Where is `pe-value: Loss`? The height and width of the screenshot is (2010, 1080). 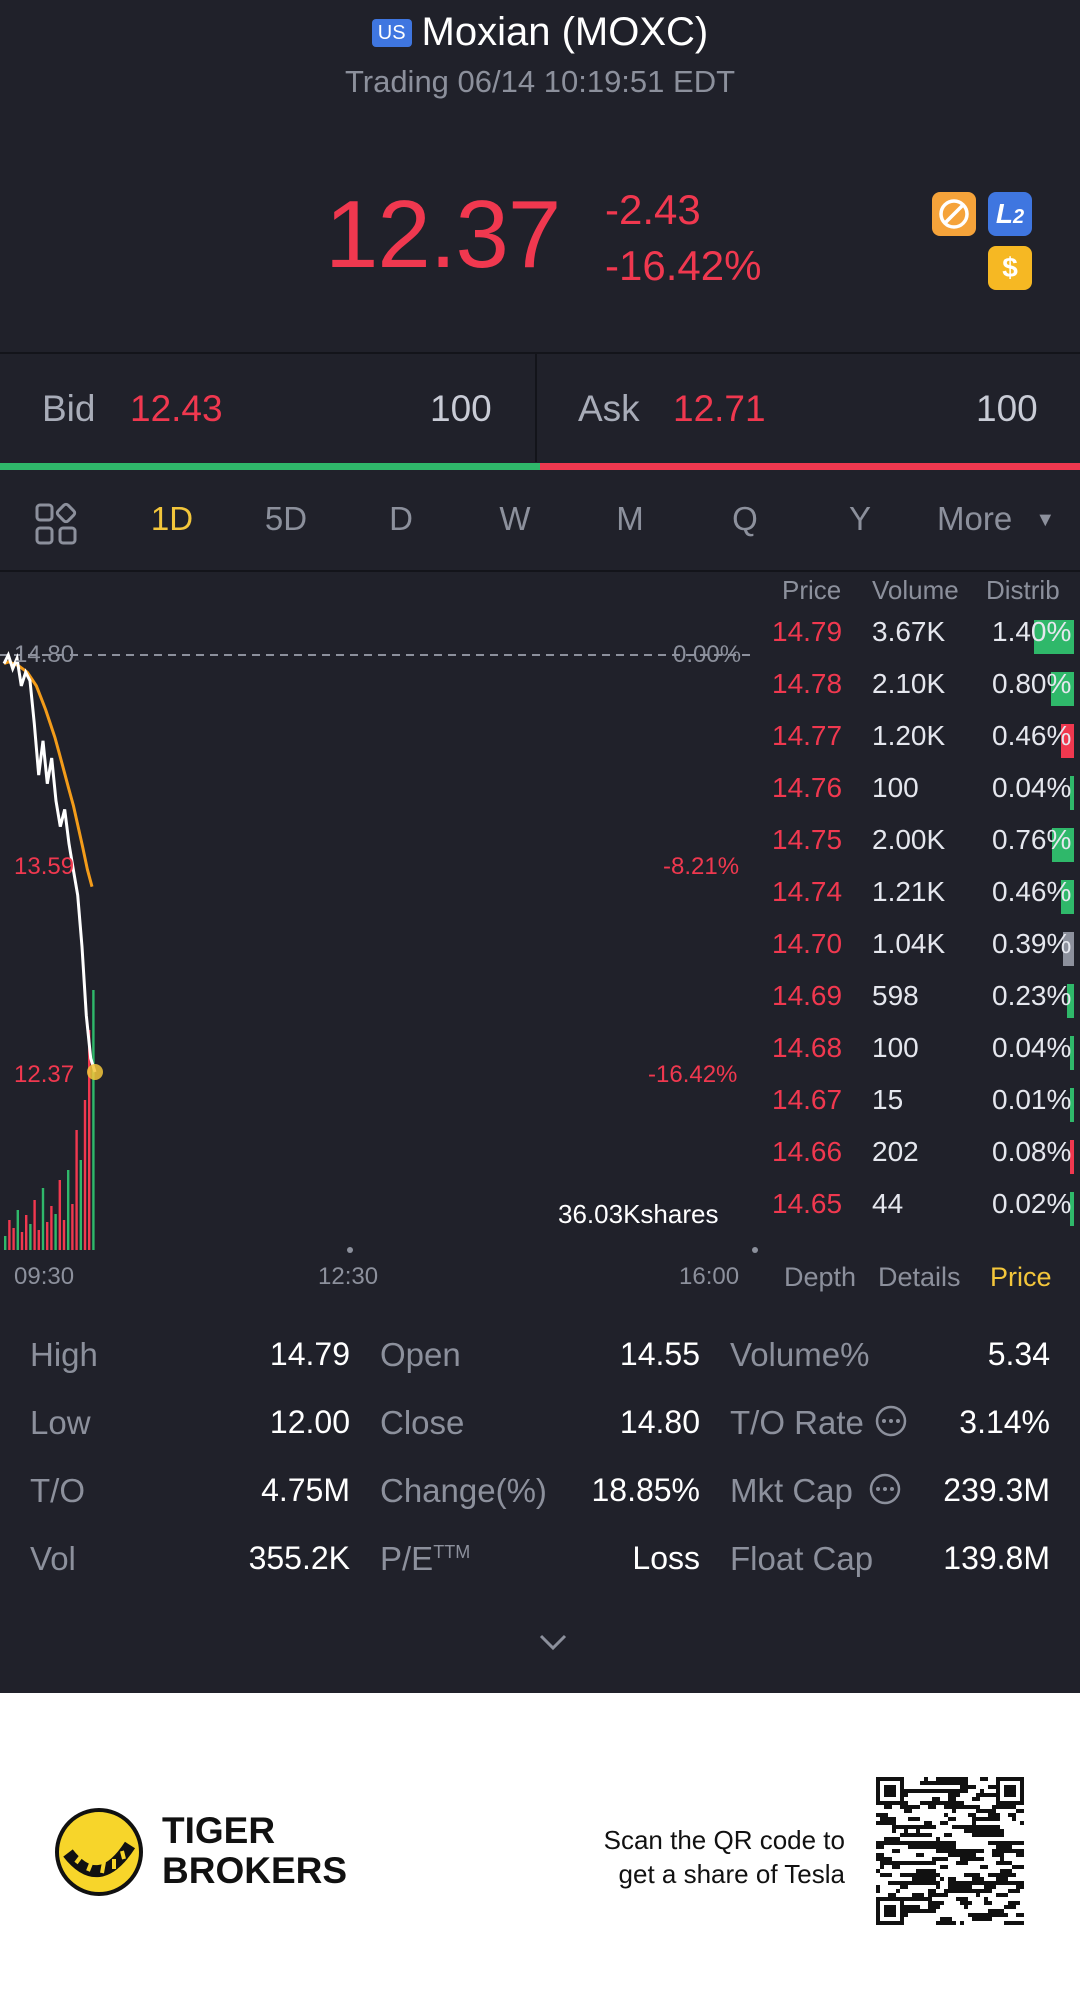 pe-value: Loss is located at coordinates (666, 1558).